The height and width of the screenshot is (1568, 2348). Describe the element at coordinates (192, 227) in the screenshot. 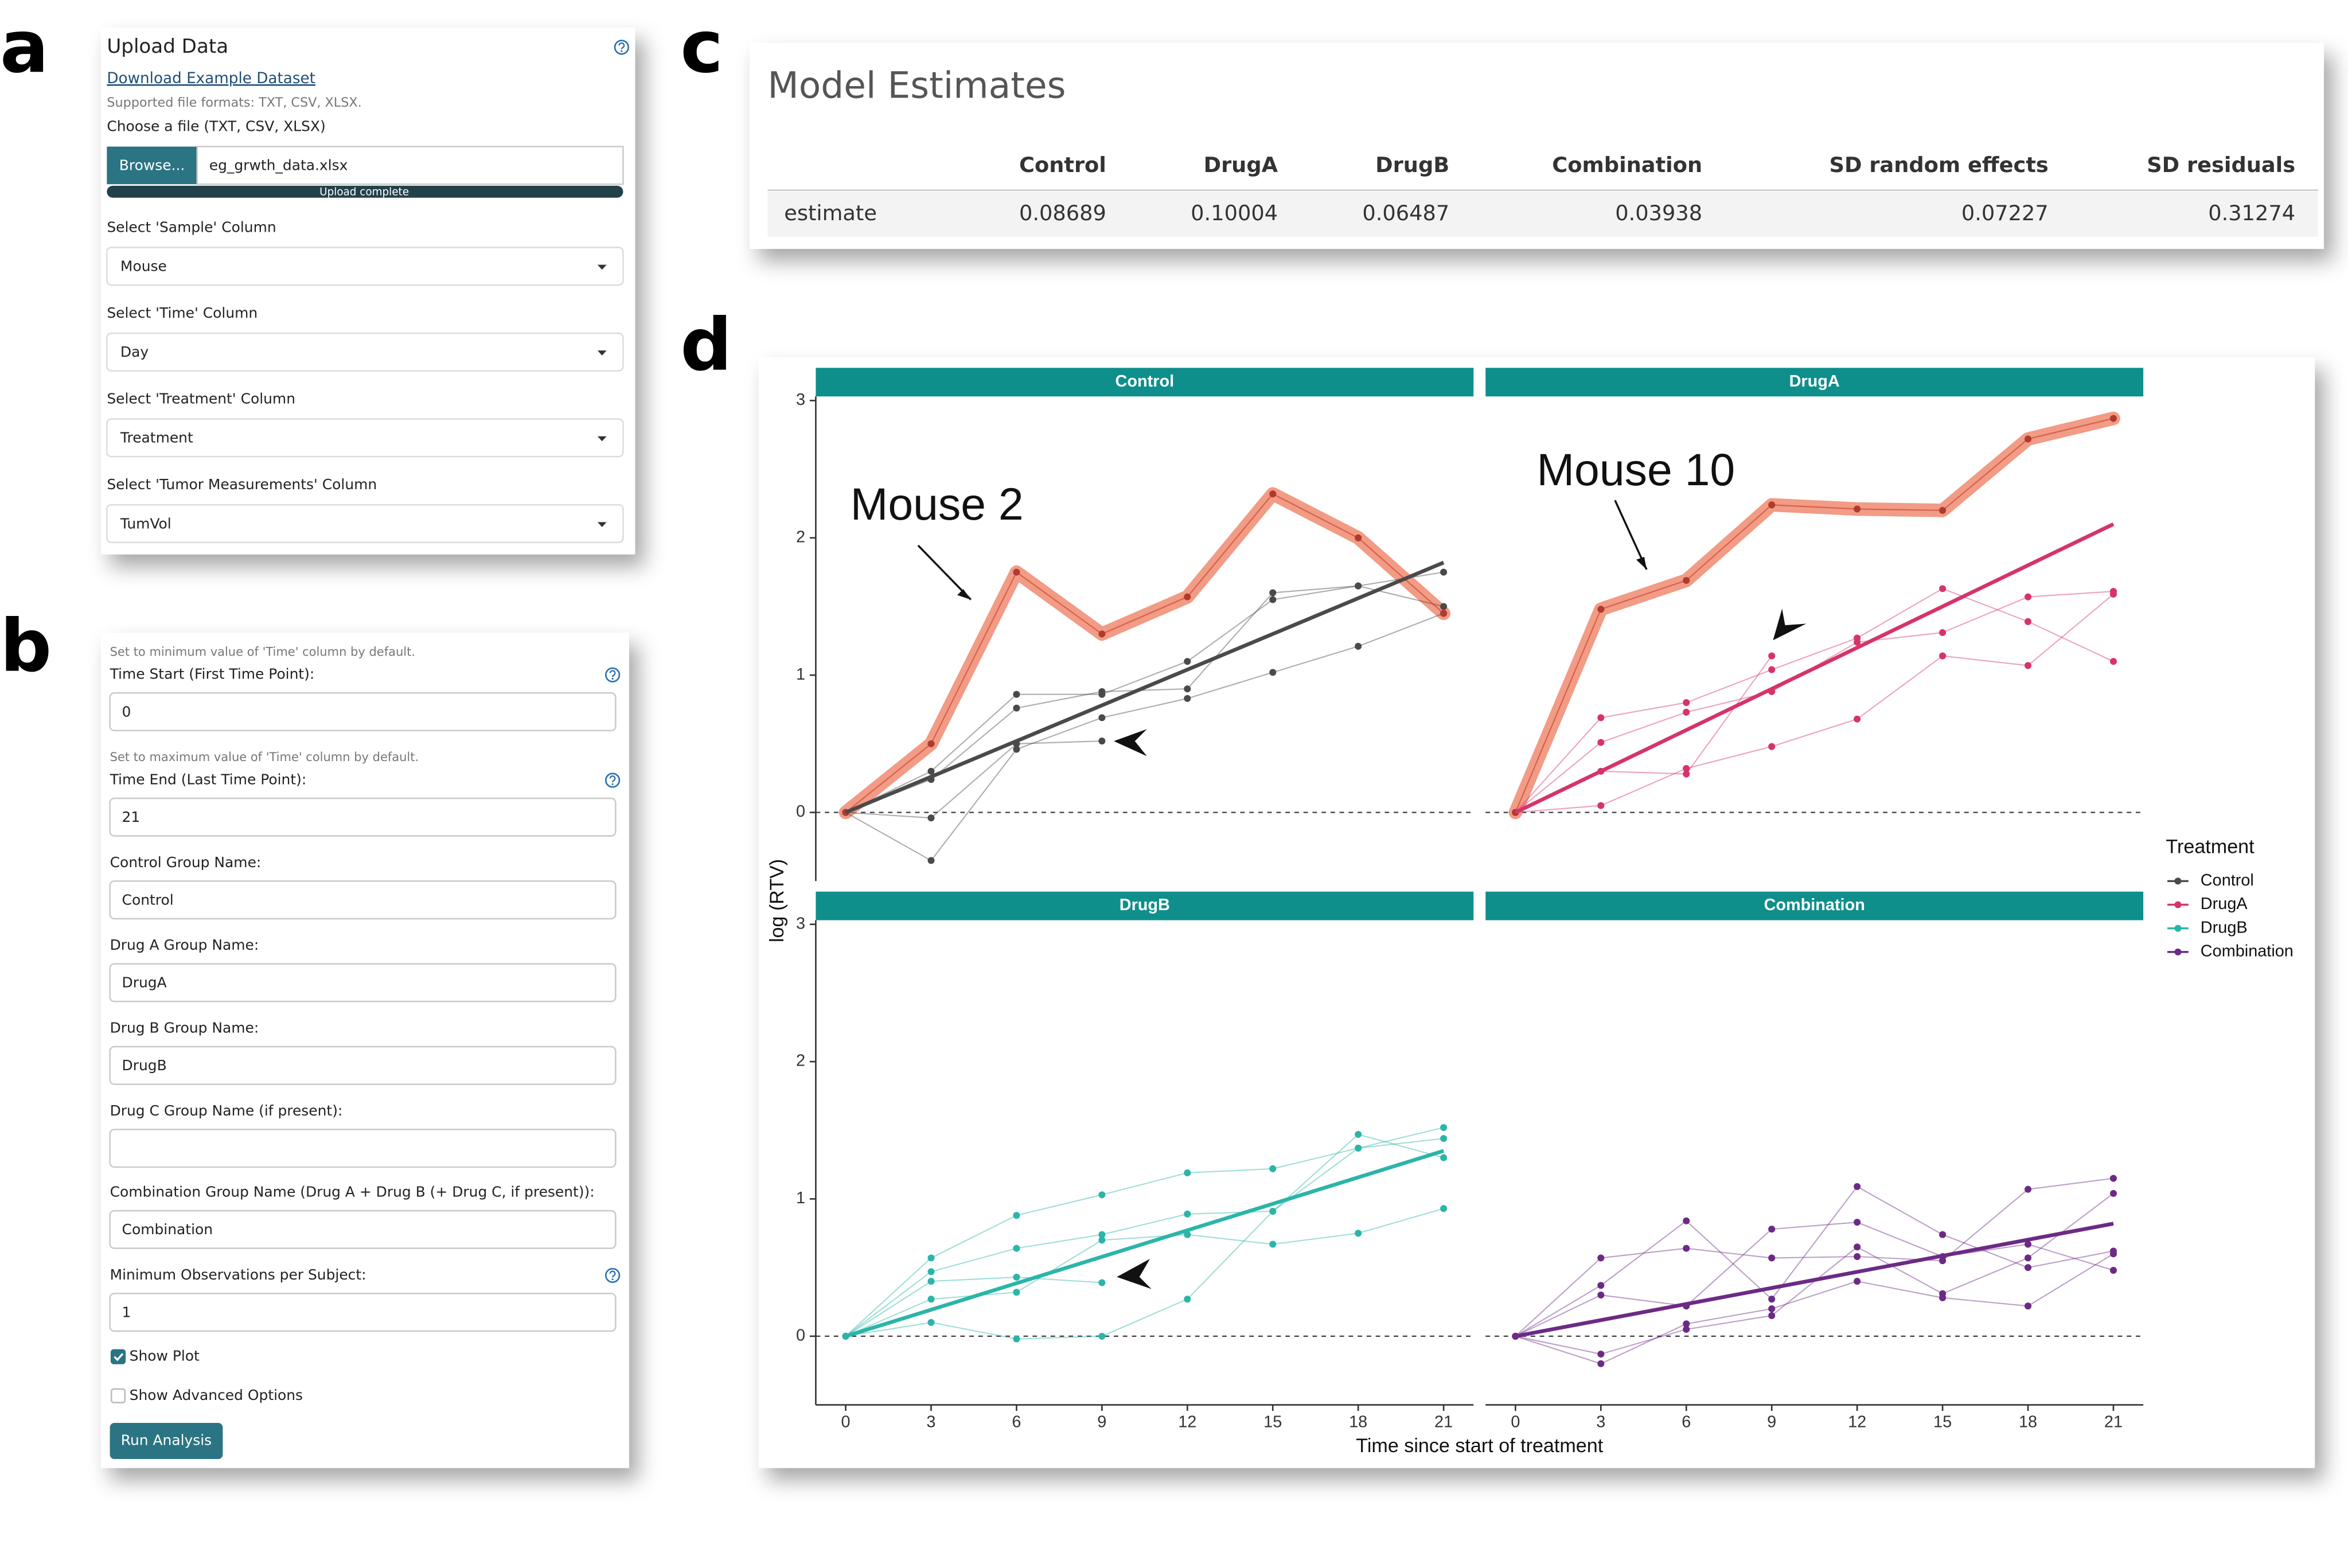

I see `select-label: Select 'Sample' Column` at that location.